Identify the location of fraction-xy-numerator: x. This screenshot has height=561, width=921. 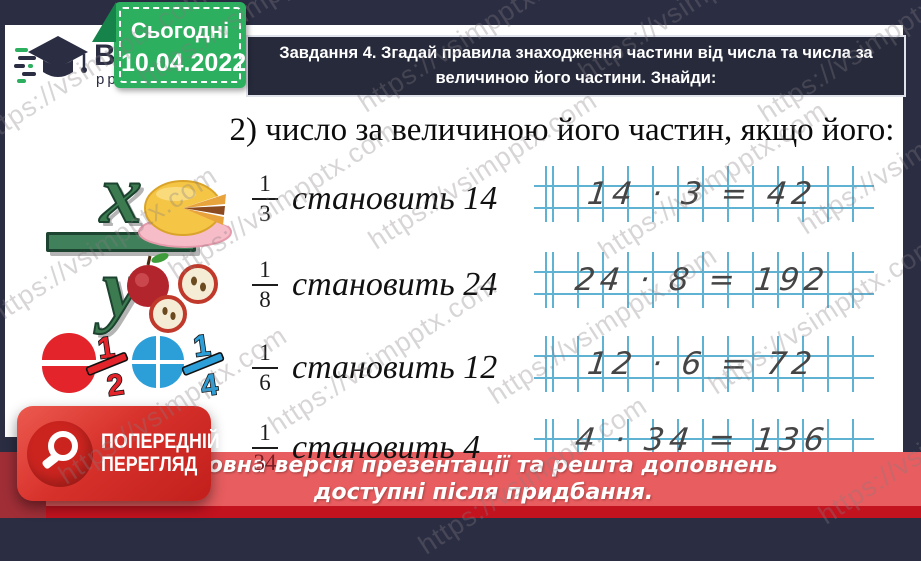
(121, 194).